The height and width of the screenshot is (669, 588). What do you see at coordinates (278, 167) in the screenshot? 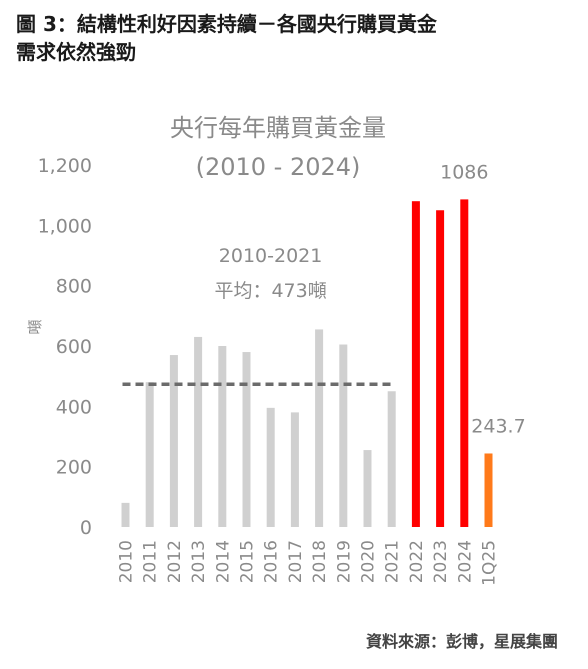
I see `chart-subtitle: (2010 - 2024)` at bounding box center [278, 167].